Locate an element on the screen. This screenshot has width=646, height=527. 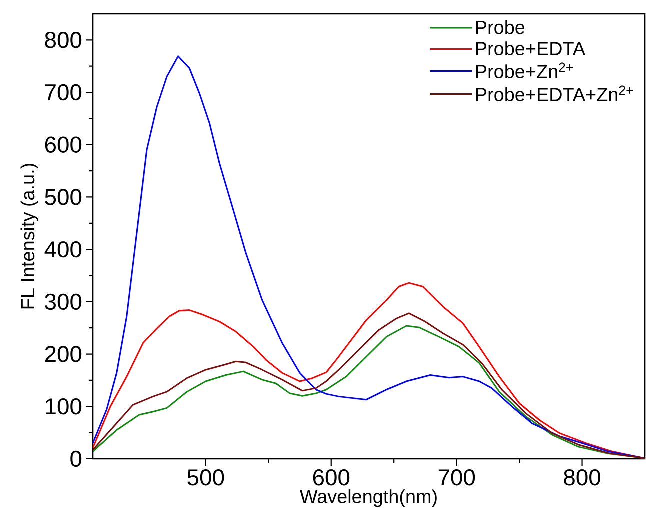
y-tick-label: 200 is located at coordinates (63, 354).